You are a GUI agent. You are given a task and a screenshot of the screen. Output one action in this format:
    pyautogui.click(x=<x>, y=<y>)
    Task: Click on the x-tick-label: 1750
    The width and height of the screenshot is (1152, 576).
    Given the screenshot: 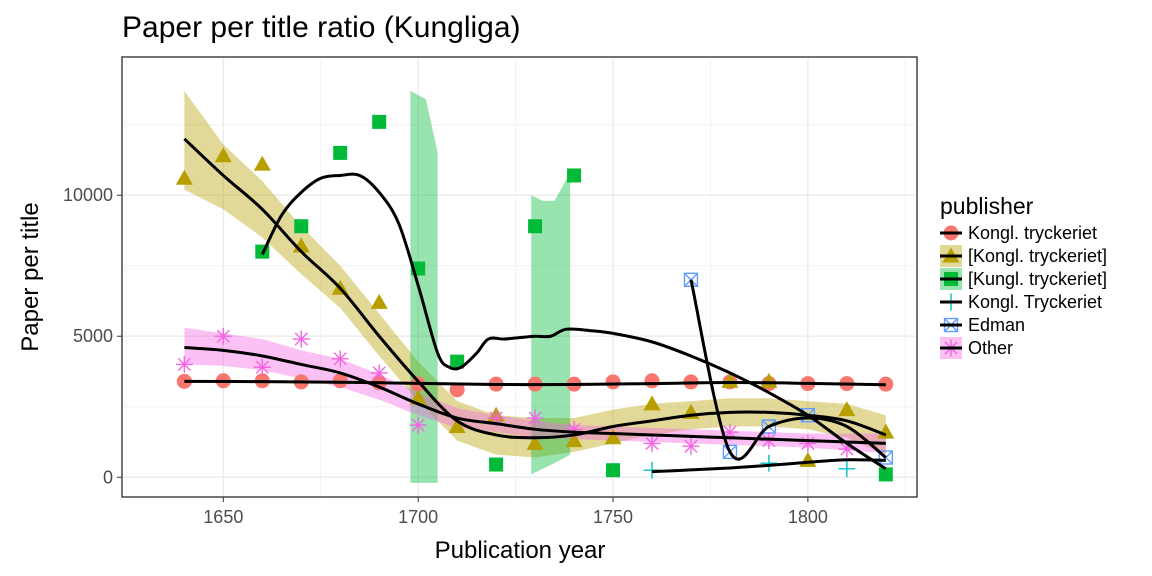 What is the action you would take?
    pyautogui.click(x=613, y=517)
    